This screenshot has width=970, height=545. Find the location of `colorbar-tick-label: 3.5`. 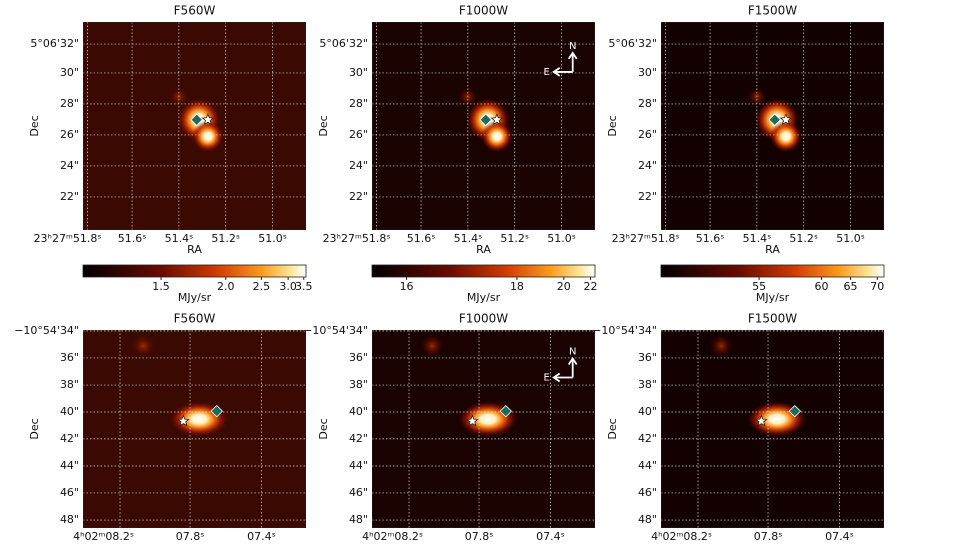

colorbar-tick-label: 3.5 is located at coordinates (304, 286).